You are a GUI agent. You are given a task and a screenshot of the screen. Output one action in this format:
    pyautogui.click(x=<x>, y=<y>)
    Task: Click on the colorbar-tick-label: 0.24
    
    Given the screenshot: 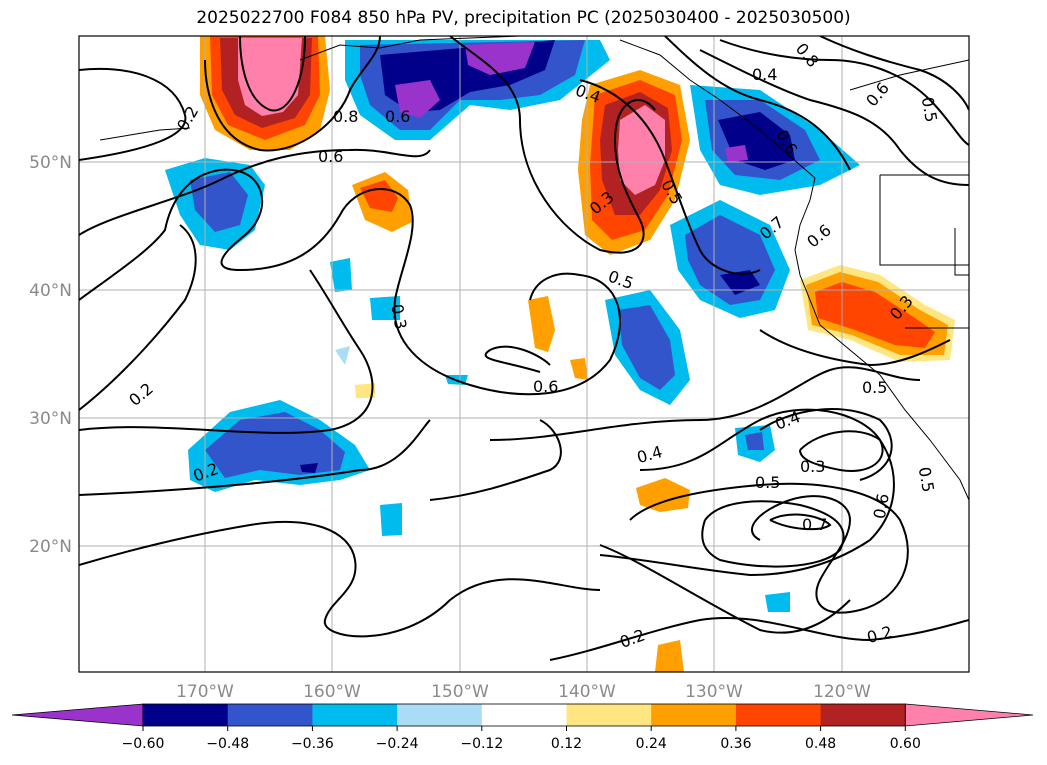 What is the action you would take?
    pyautogui.click(x=651, y=744)
    